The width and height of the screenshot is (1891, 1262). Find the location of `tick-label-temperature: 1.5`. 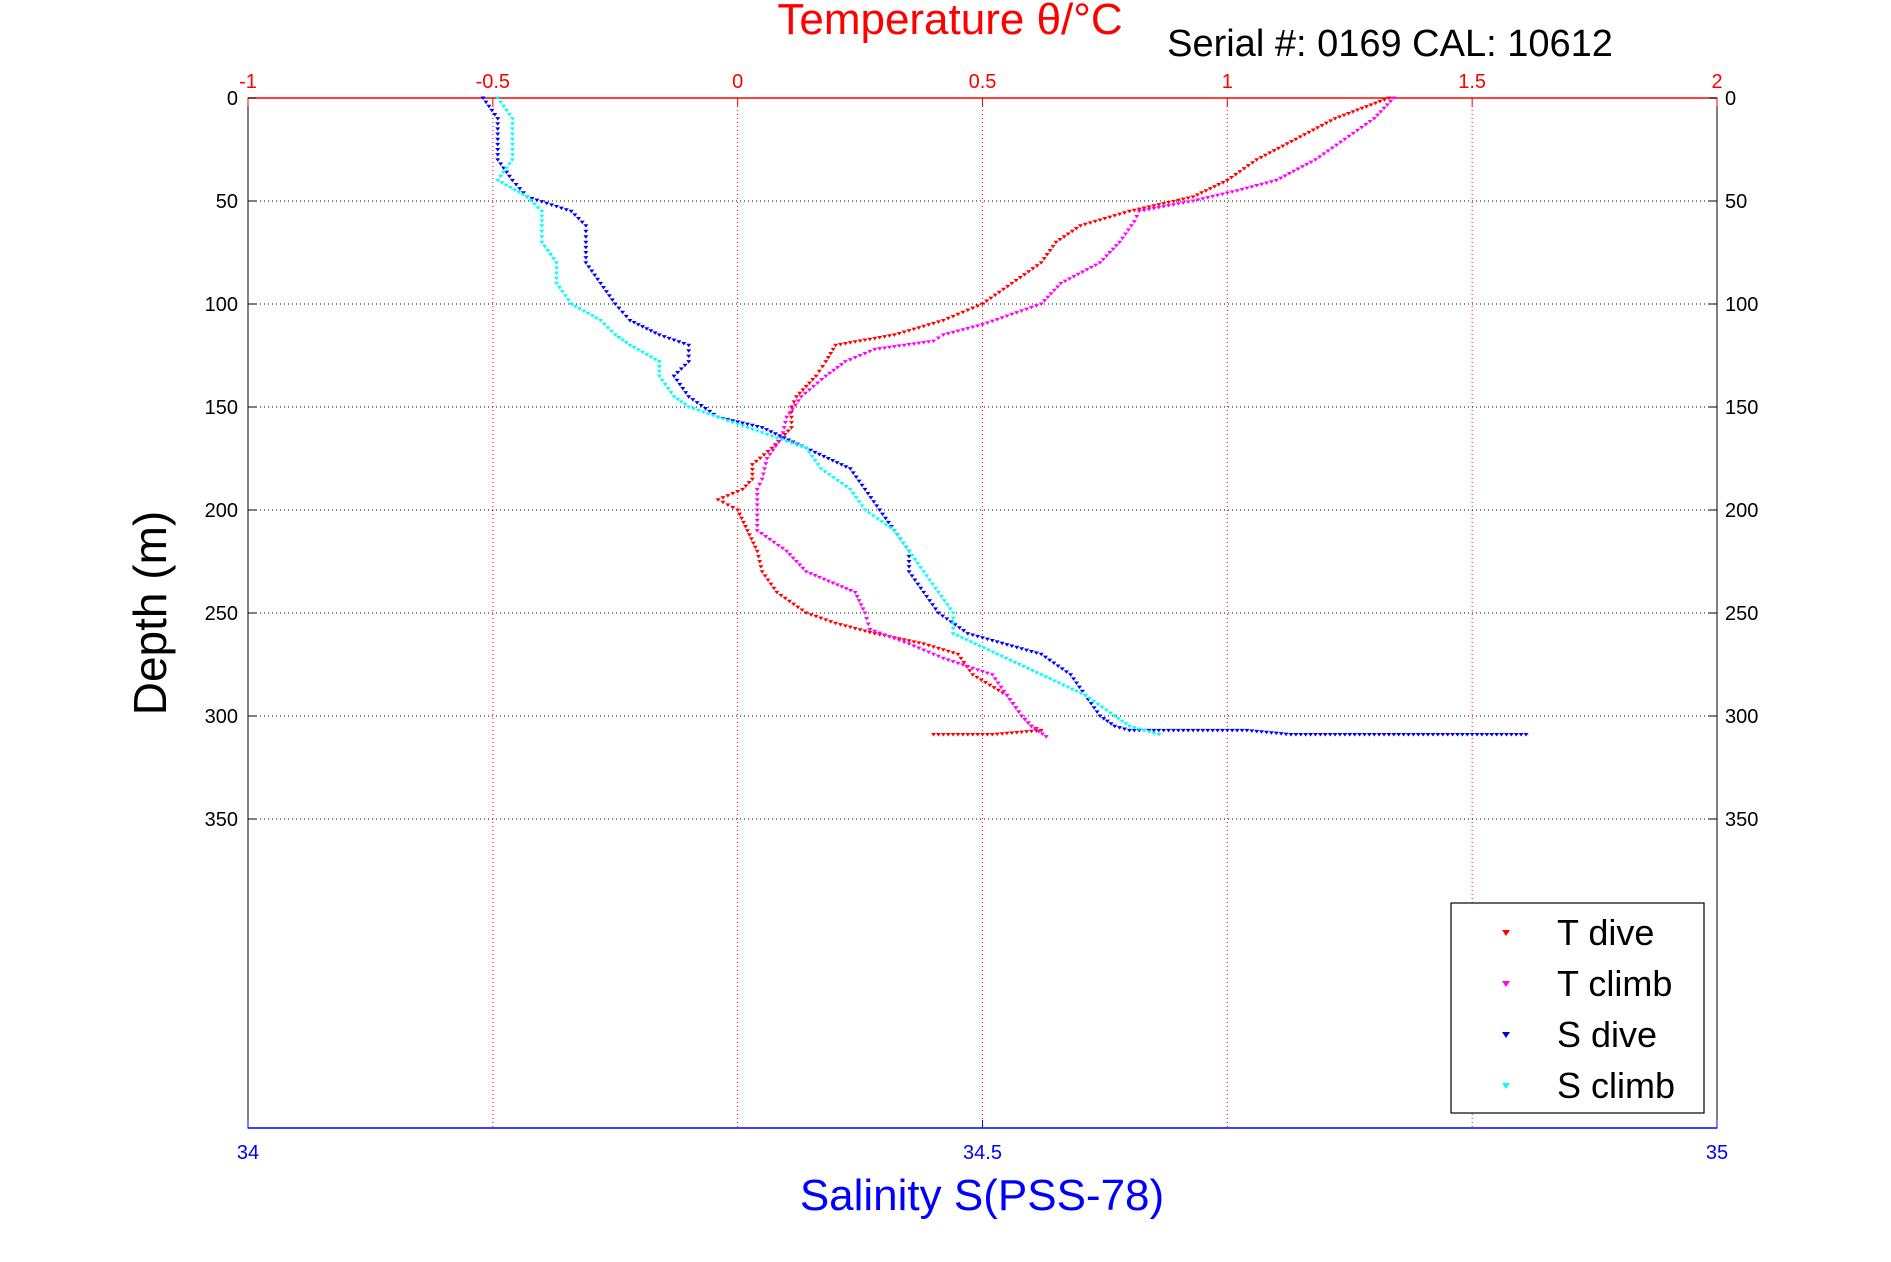

tick-label-temperature: 1.5 is located at coordinates (1472, 82).